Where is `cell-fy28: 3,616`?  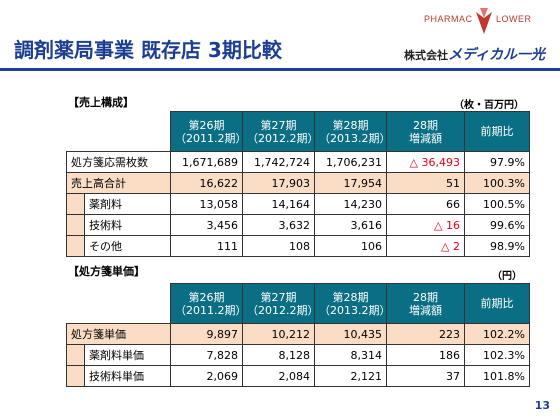
cell-fy28: 3,616 is located at coordinates (350, 225).